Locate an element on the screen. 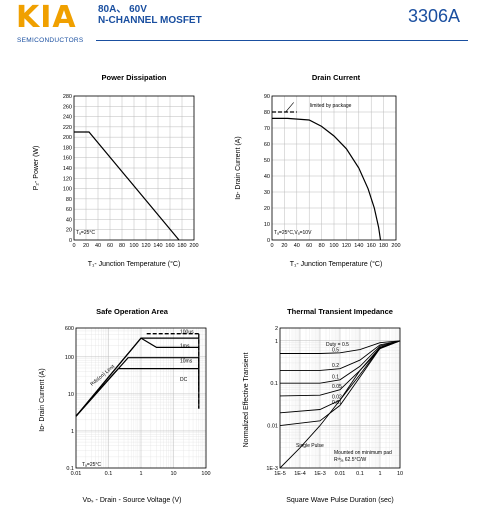  part-number: 3306A is located at coordinates (433, 16).